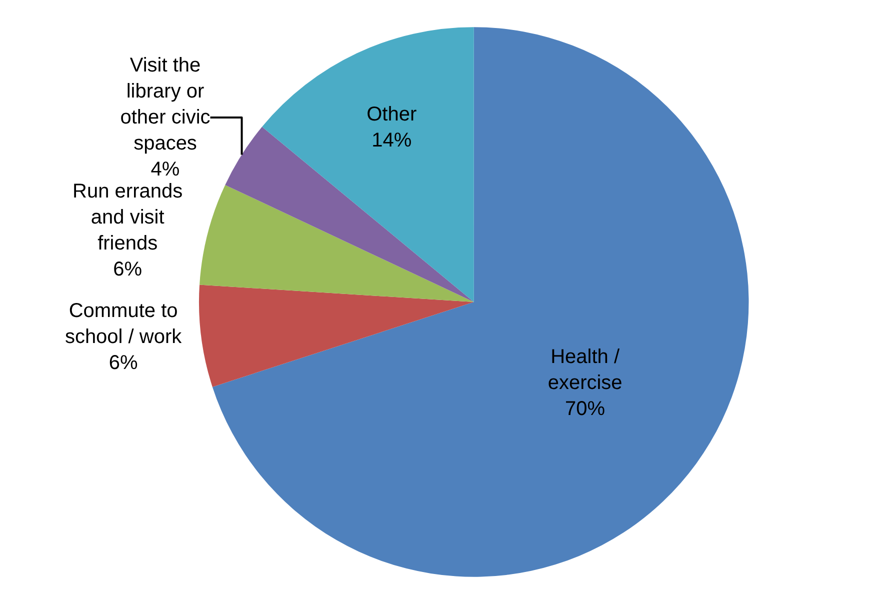 This screenshot has height=595, width=879. Describe the element at coordinates (585, 409) in the screenshot. I see `data-label: 70%` at that location.